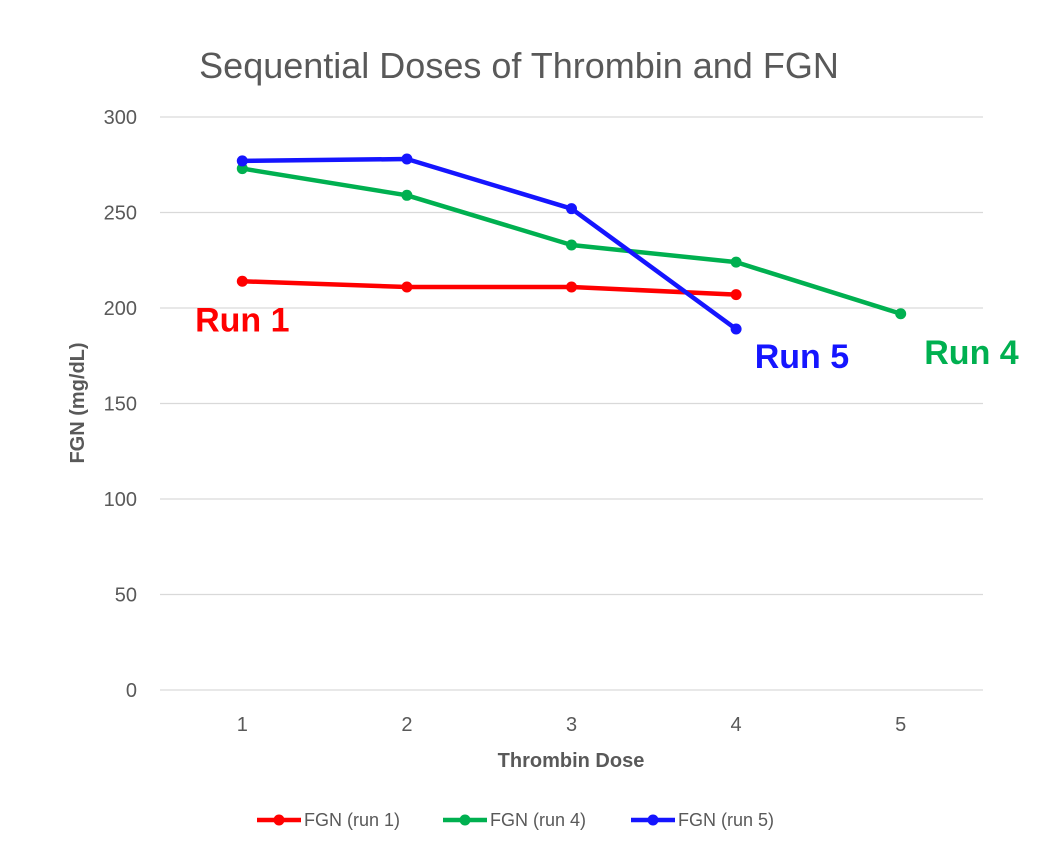 Image resolution: width=1062 pixels, height=842 pixels. Describe the element at coordinates (242, 725) in the screenshot. I see `x-tick-label: 1` at that location.